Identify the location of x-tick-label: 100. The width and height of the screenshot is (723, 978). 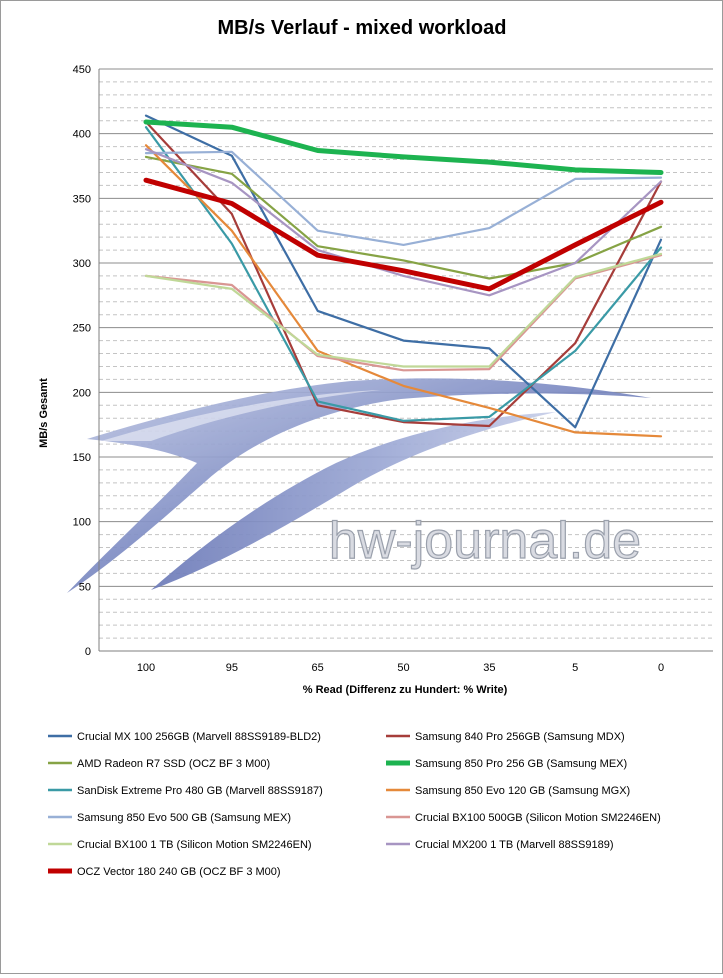
(146, 668).